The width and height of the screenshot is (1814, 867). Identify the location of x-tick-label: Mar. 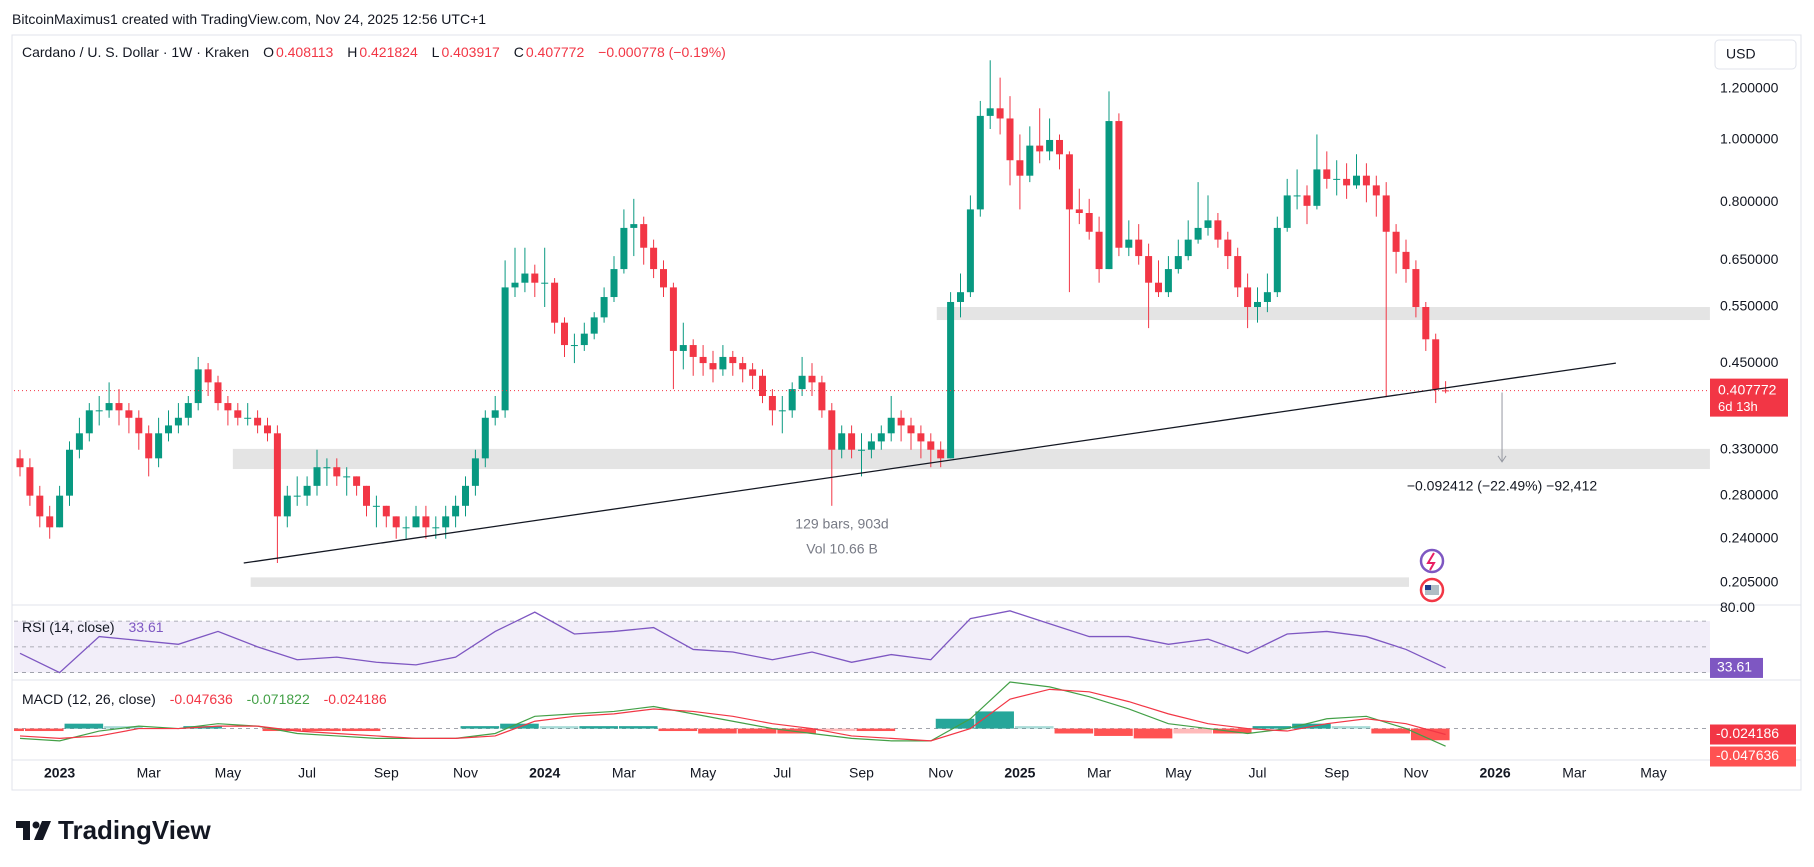
(1099, 773).